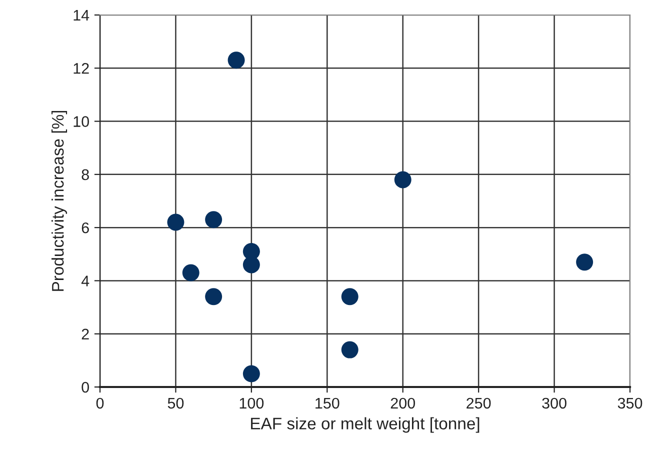 The height and width of the screenshot is (456, 652). What do you see at coordinates (328, 403) in the screenshot?
I see `x-tick-label: 150` at bounding box center [328, 403].